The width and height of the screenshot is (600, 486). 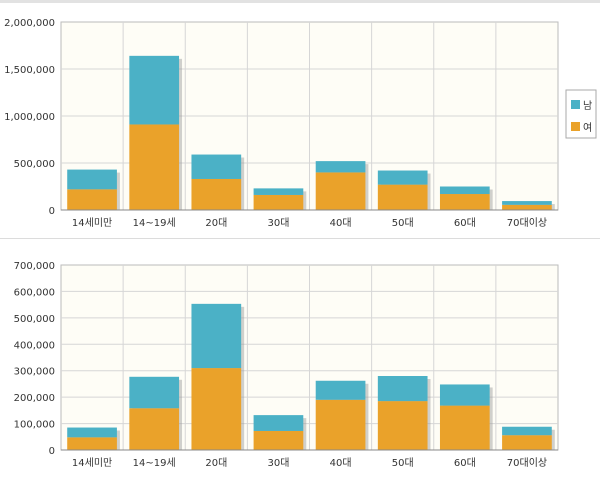 What do you see at coordinates (34, 345) in the screenshot?
I see `y-tick-label: 400,000` at bounding box center [34, 345].